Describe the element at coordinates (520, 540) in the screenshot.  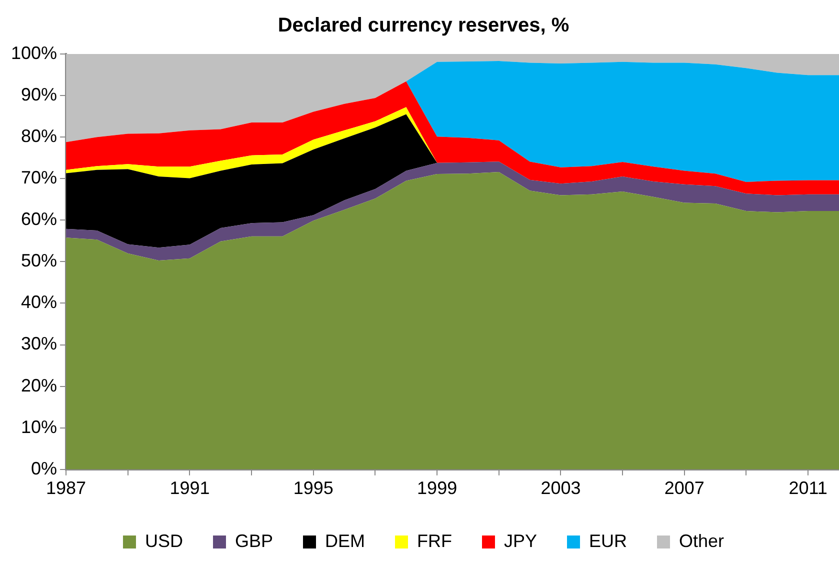
I see `legend-label: JPY` at that location.